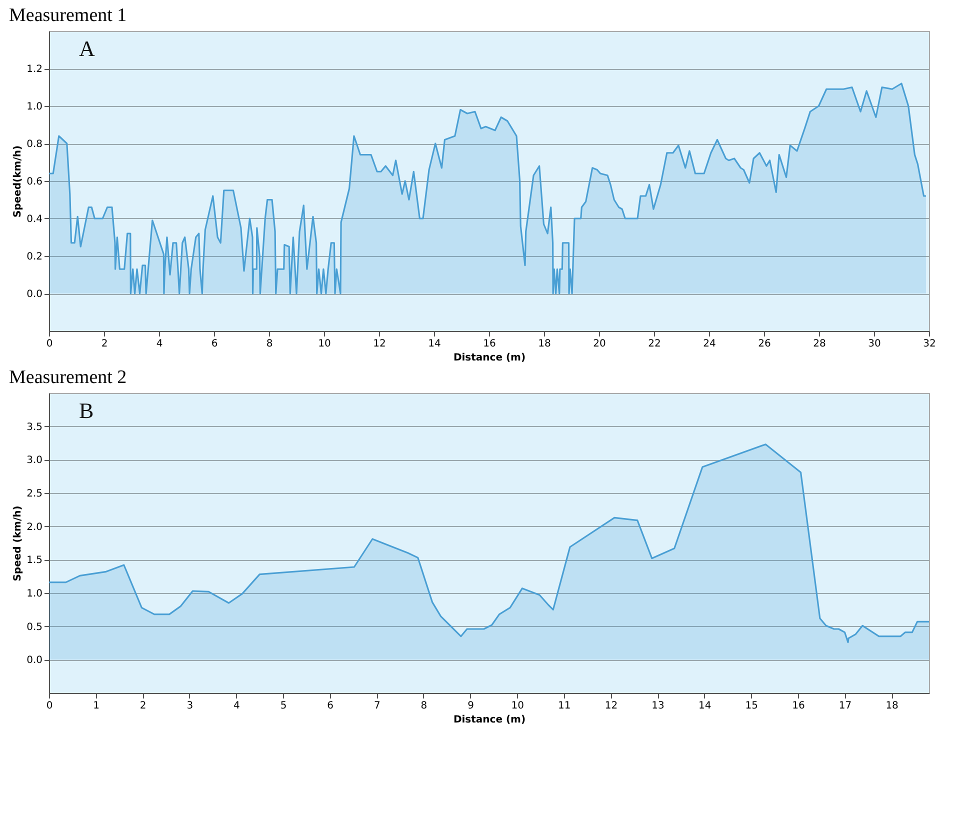 The image size is (959, 829). I want to click on x-tick-label: 11, so click(564, 706).